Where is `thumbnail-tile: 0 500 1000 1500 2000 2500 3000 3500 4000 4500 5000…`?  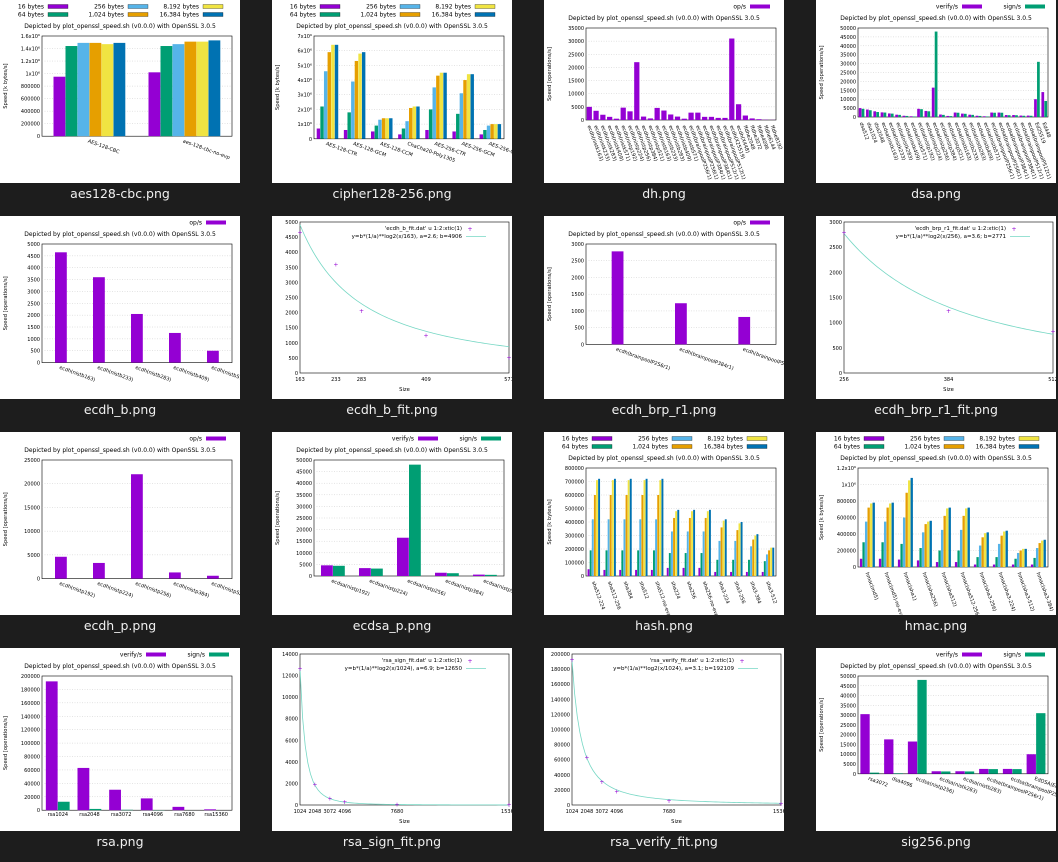
thumbnail-tile: 0 500 1000 1500 2000 2500 3000 3500 4000 4500 5000… is located at coordinates (392, 322).